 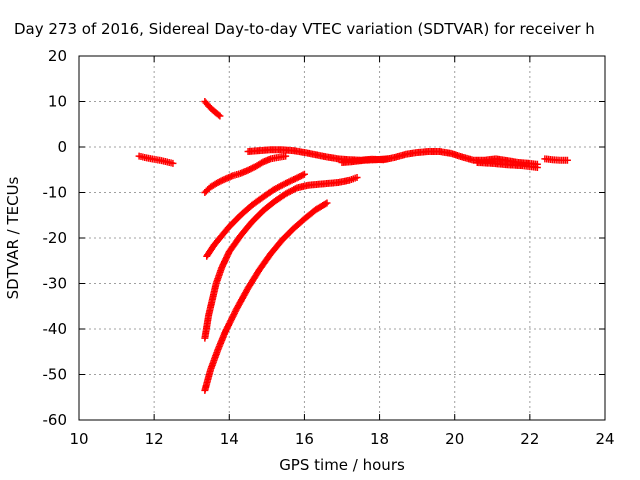 What do you see at coordinates (604, 439) in the screenshot?
I see `x-tick-label: 24` at bounding box center [604, 439].